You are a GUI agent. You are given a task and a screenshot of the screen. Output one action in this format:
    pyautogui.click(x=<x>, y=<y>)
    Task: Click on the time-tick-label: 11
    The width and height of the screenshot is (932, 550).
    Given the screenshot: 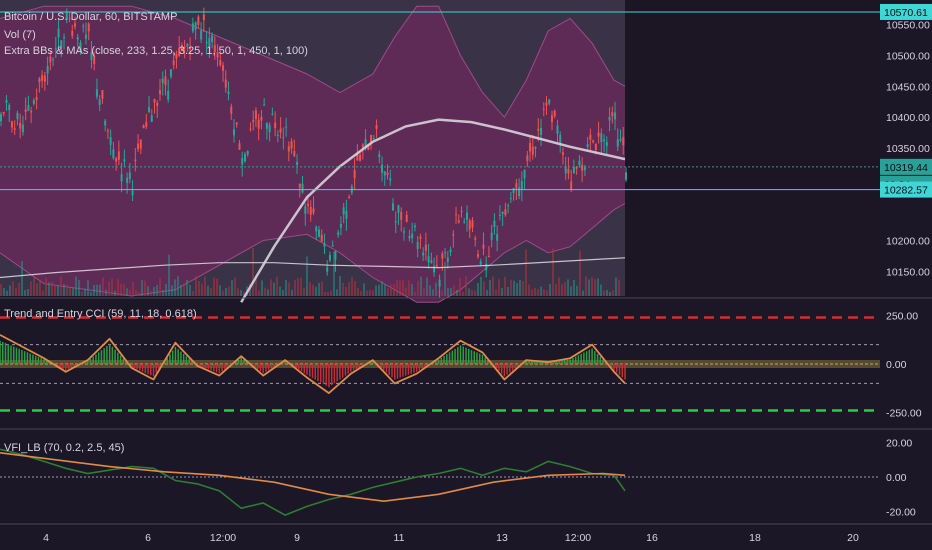 What is the action you would take?
    pyautogui.click(x=399, y=538)
    